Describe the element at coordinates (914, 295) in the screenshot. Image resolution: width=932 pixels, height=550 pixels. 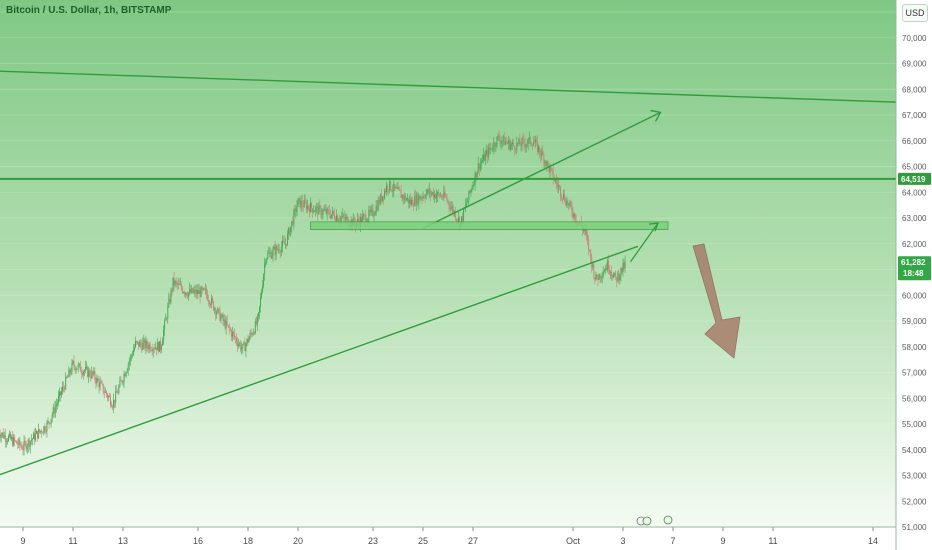
I see `y-tick-label: 60,000` at that location.